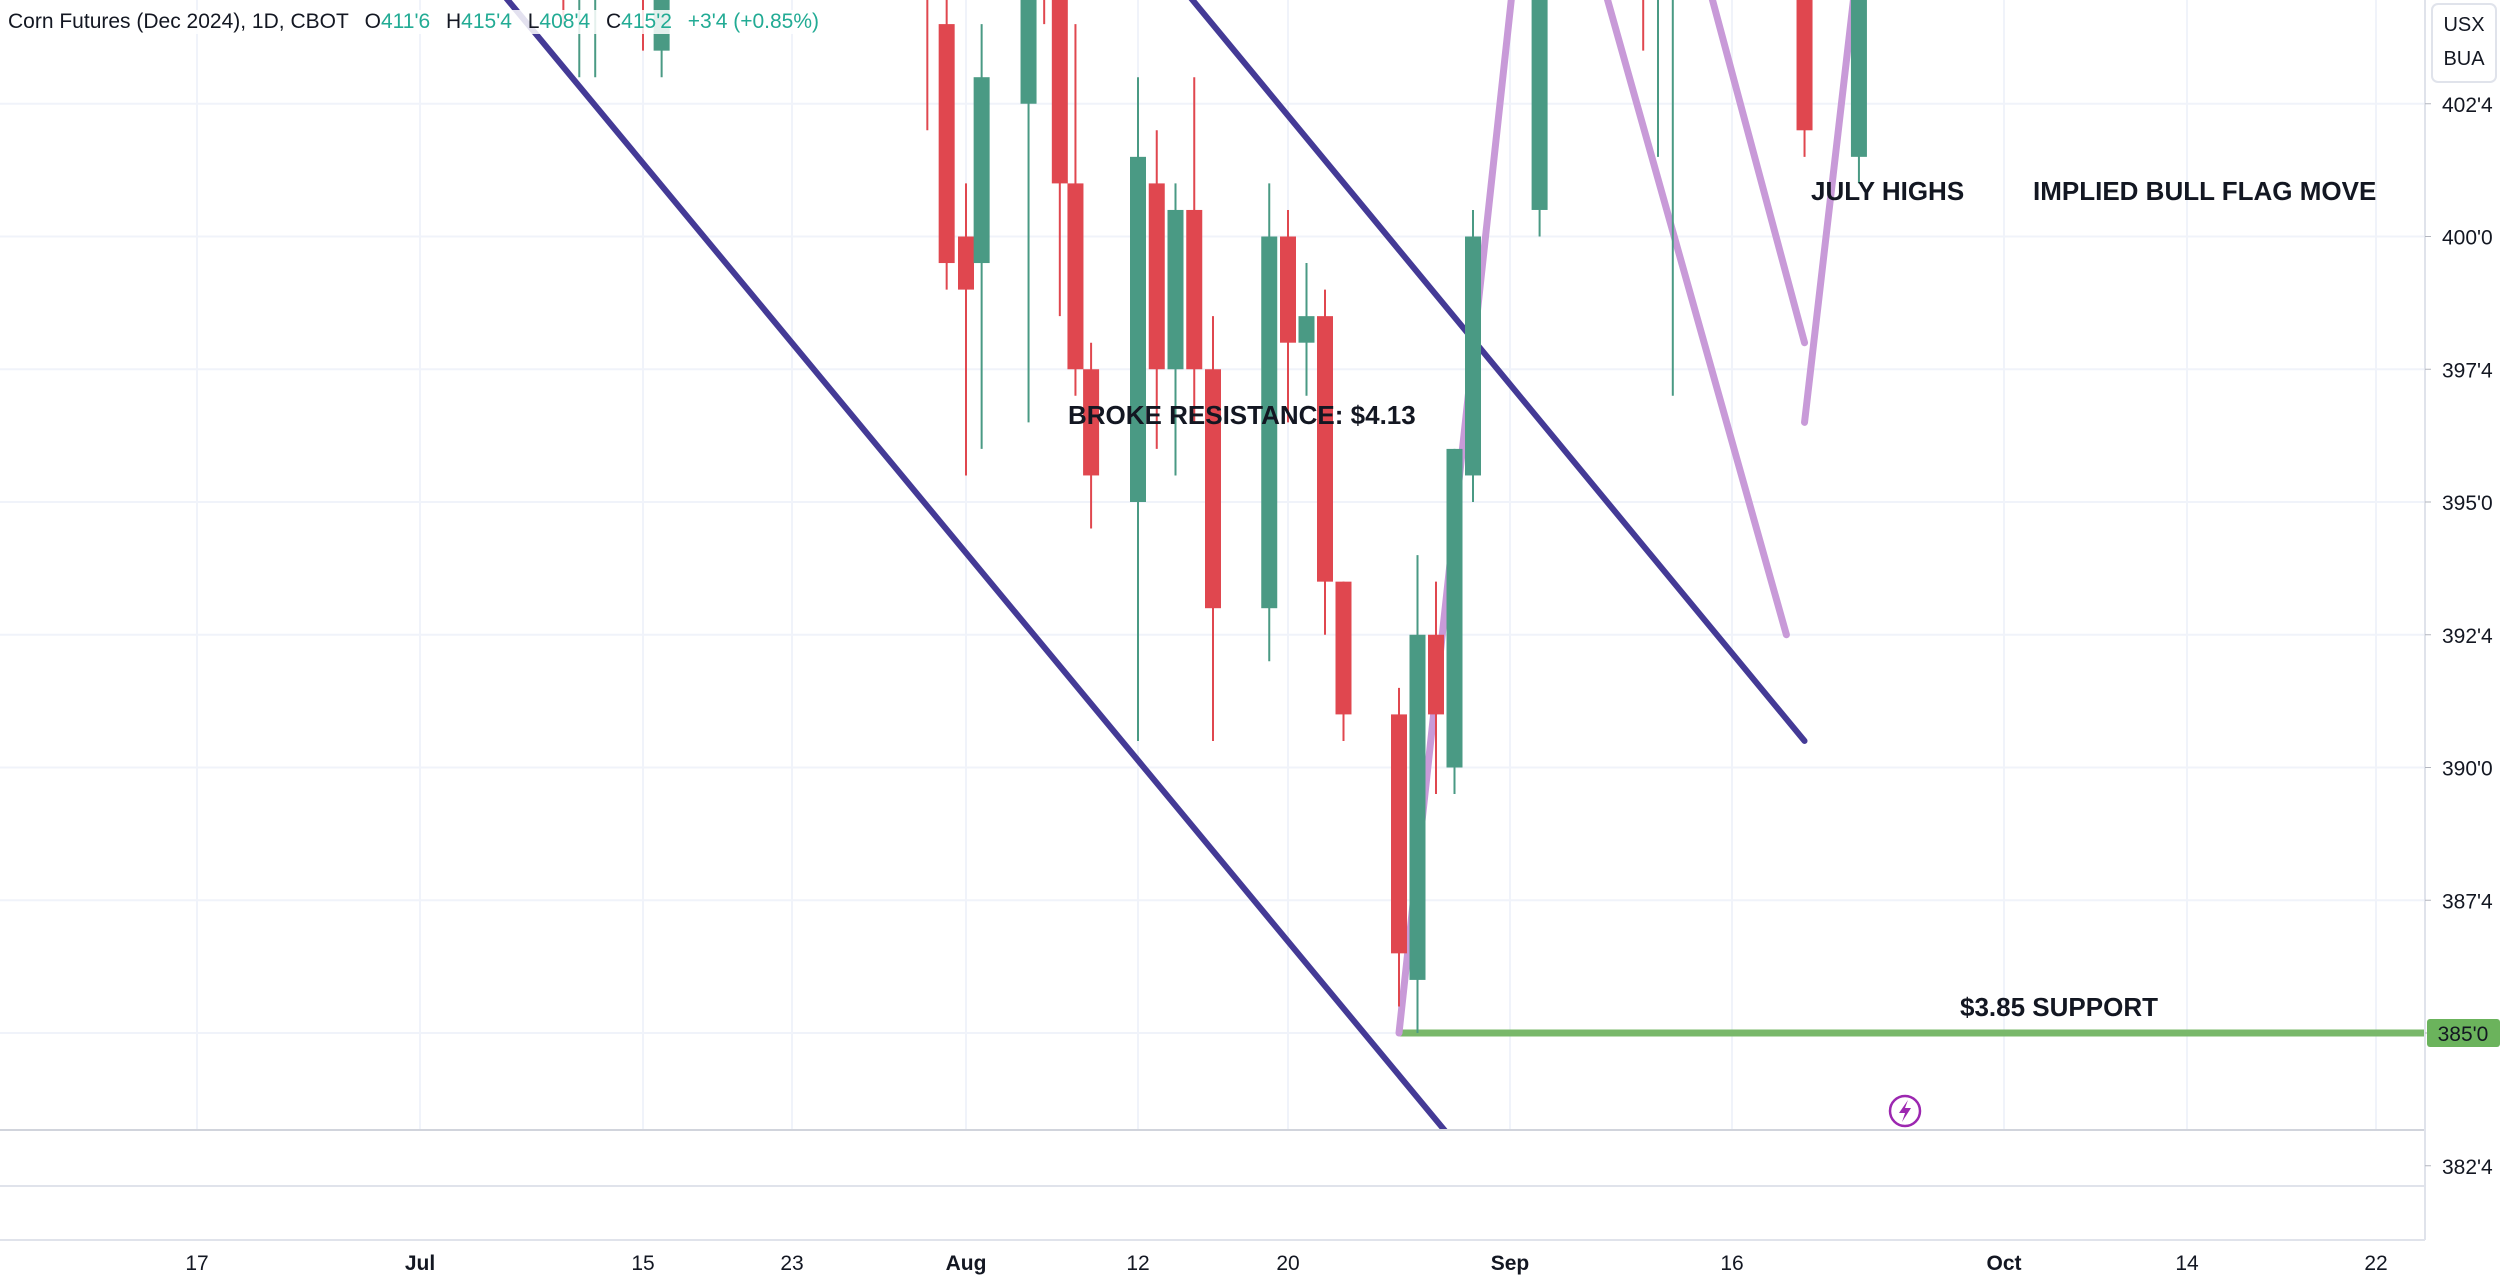  What do you see at coordinates (1510, 1263) in the screenshot?
I see `x-tick-label: Sep` at bounding box center [1510, 1263].